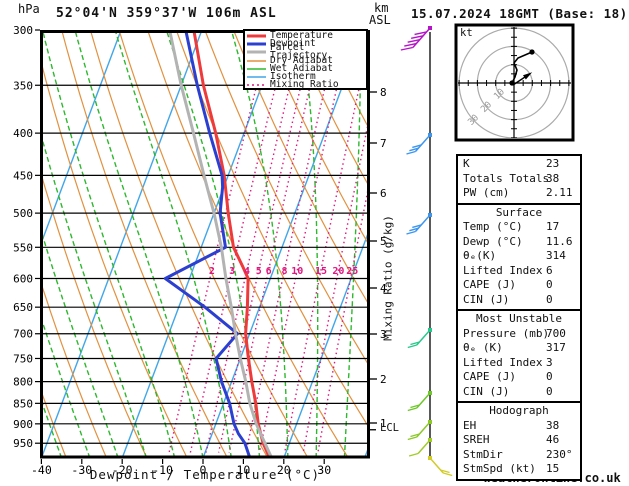 The image size is (629, 486). What do you see at coordinates (383, 379) in the screenshot?
I see `km-tick-label: 2` at bounding box center [383, 379].